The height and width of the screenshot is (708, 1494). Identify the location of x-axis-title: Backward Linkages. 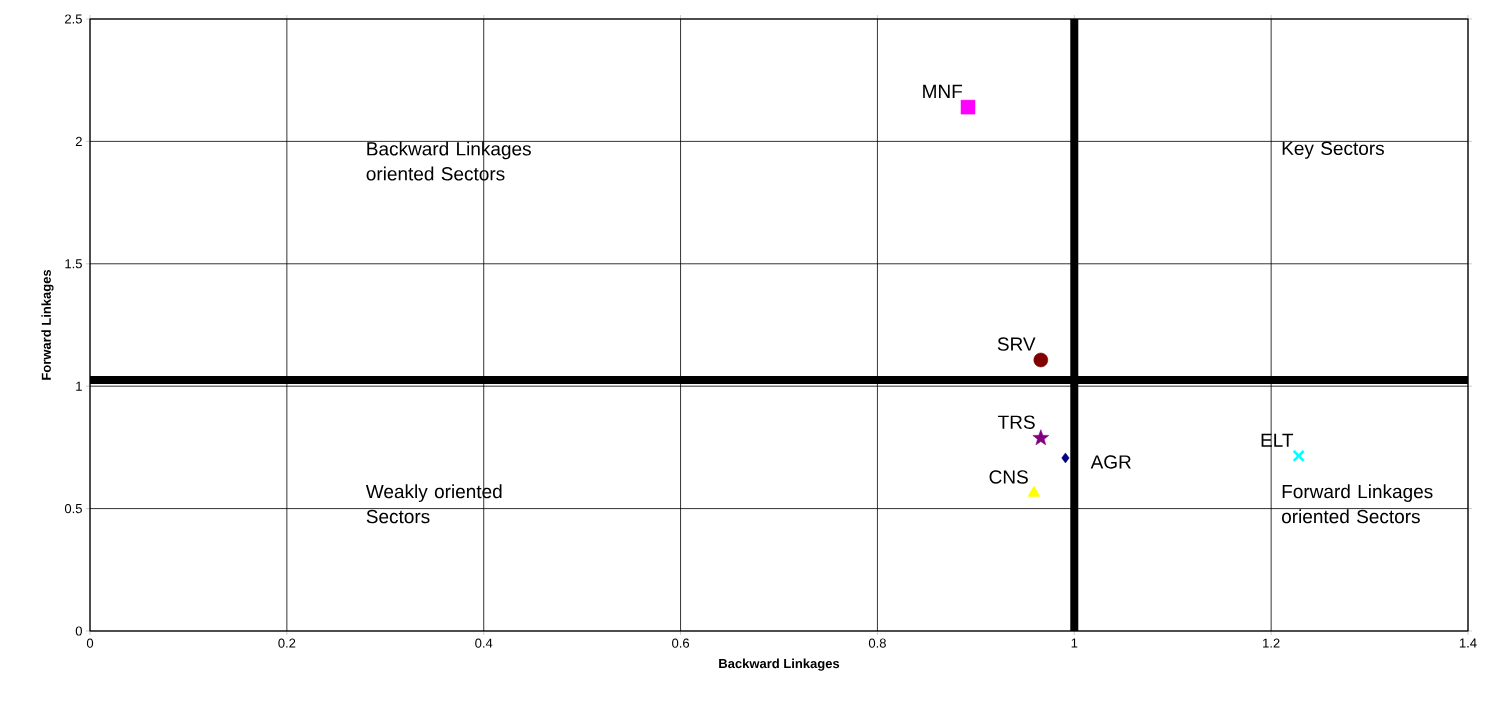
(779, 664).